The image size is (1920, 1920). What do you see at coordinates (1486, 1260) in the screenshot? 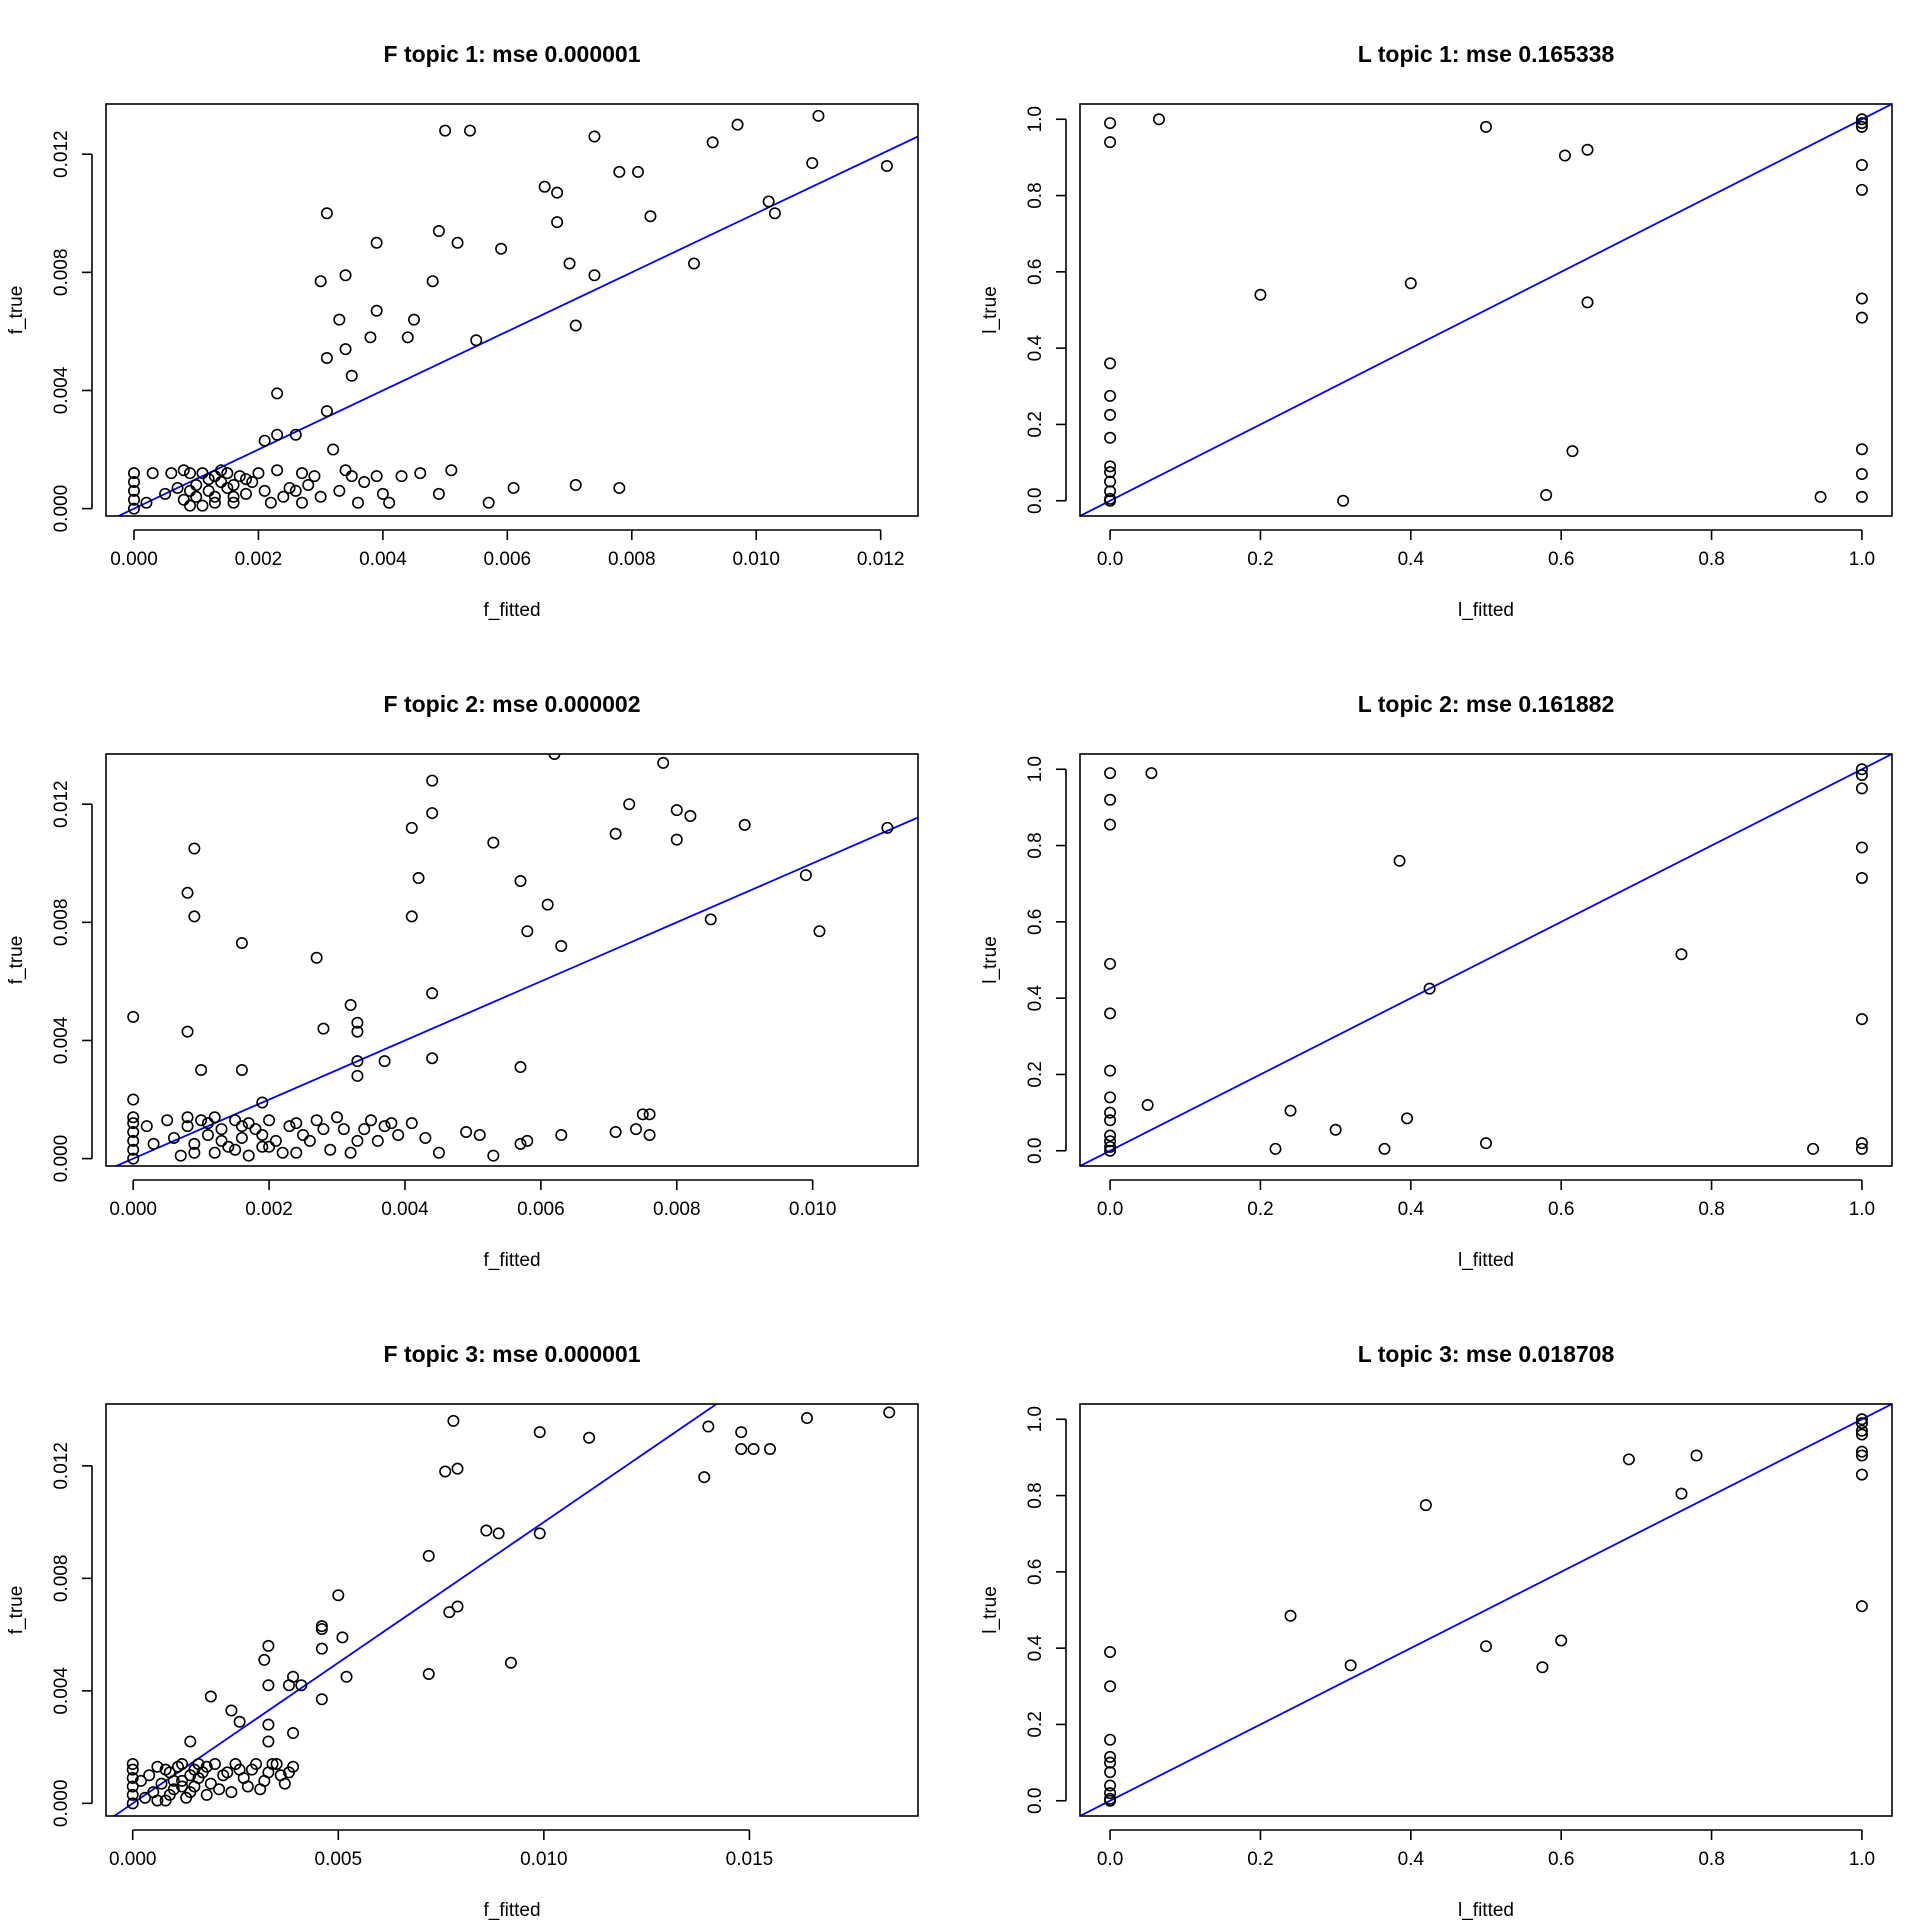
I see `x-axis-label: l_fitted` at bounding box center [1486, 1260].